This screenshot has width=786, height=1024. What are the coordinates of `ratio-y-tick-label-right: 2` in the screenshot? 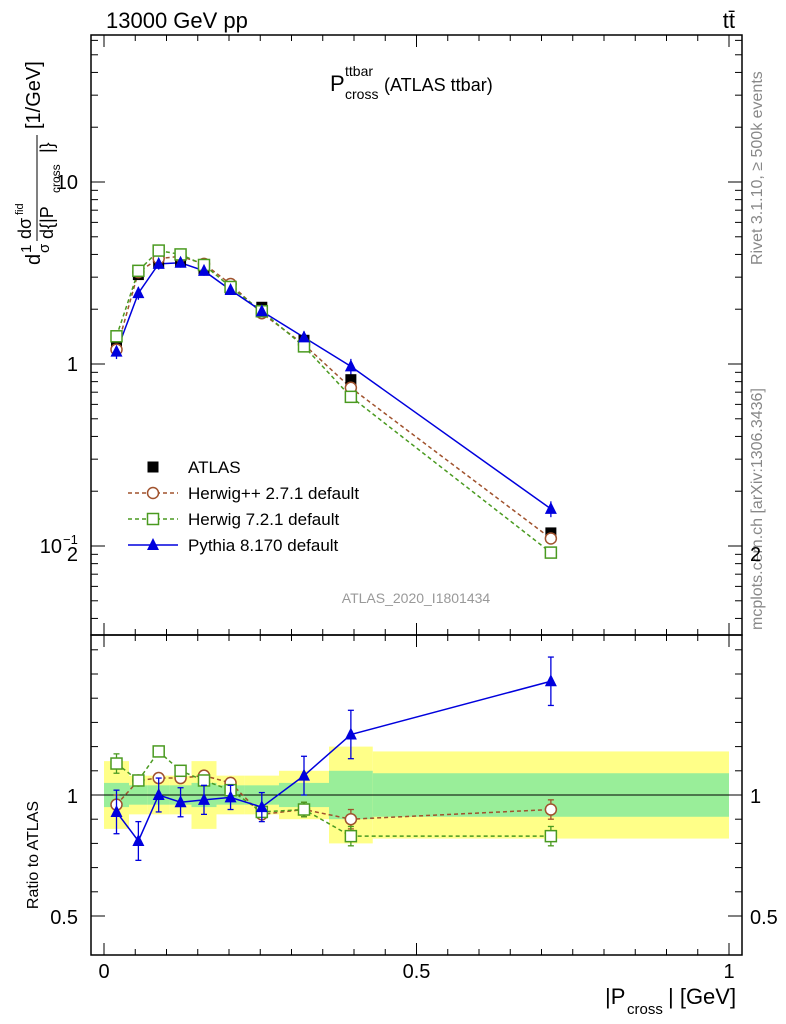 It's located at (755, 555).